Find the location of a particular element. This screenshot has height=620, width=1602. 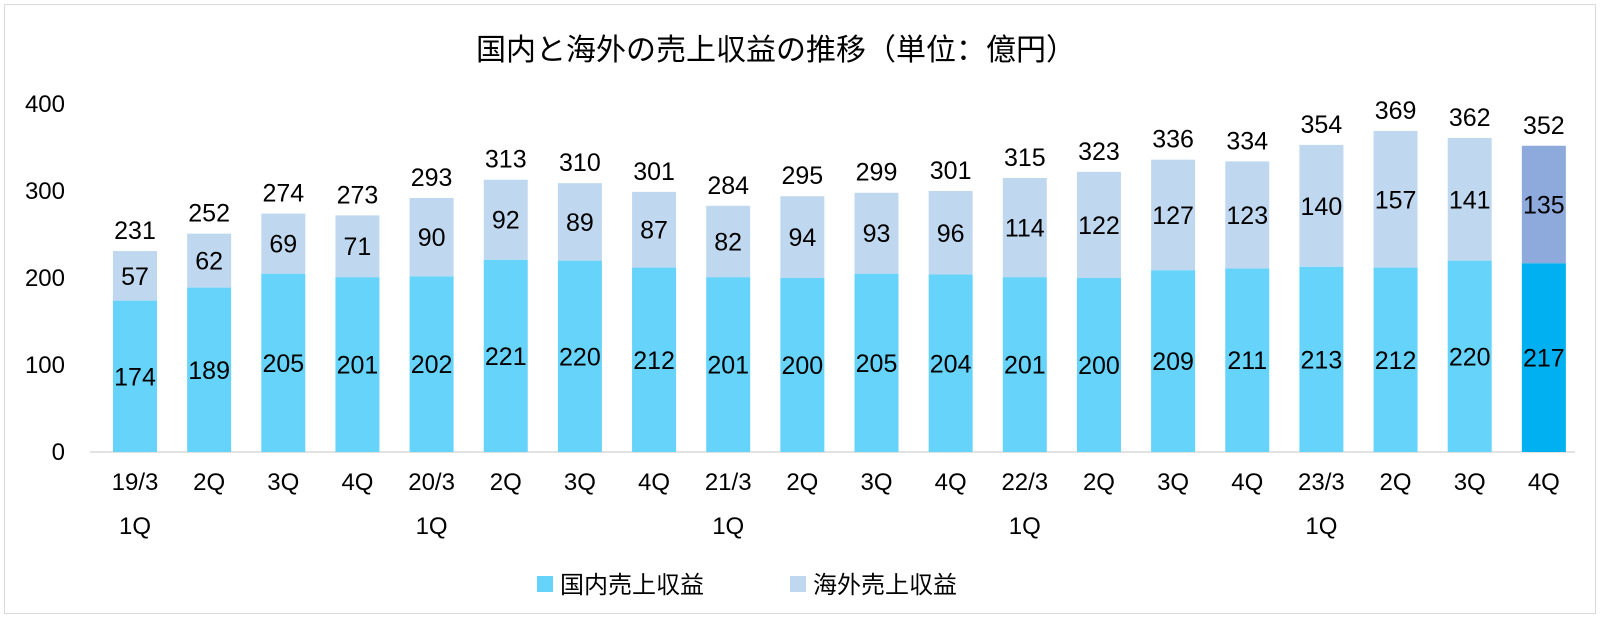

data-label-overseas: 62 is located at coordinates (209, 262).